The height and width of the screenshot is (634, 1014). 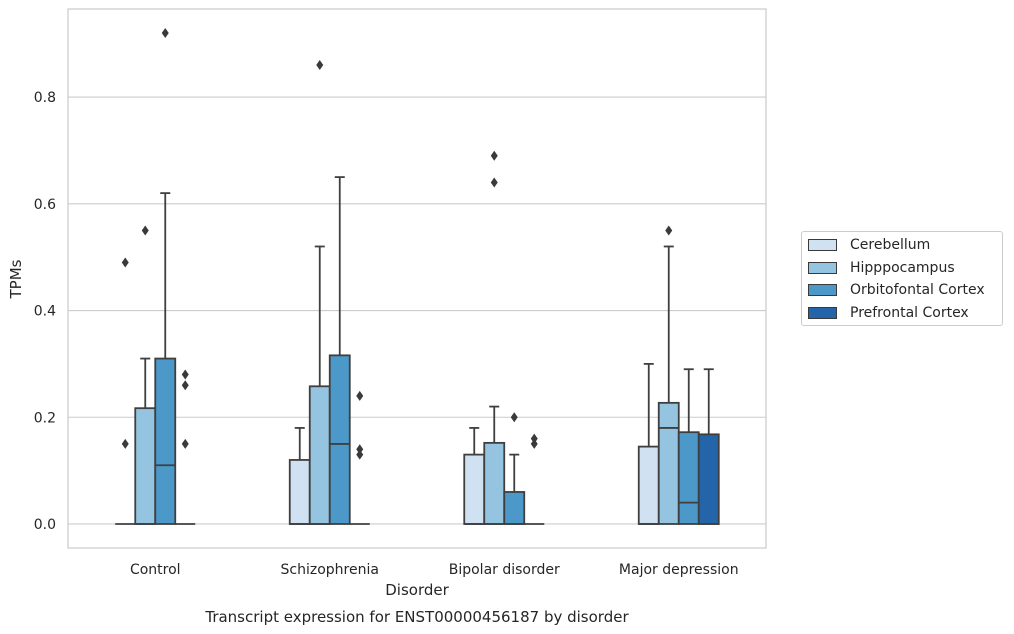 I want to click on legend-label-cerebellum: Cerebellum, so click(x=890, y=245).